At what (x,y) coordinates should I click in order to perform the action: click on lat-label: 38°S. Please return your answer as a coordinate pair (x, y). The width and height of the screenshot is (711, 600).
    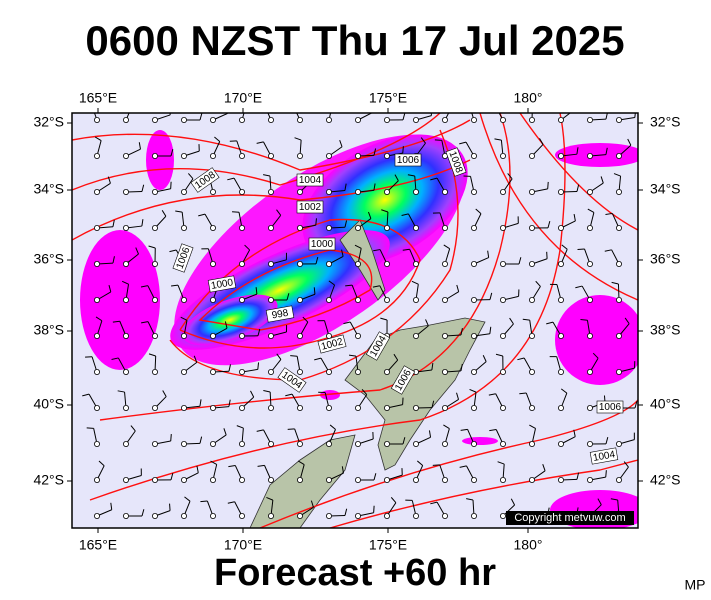
    Looking at the image, I should click on (48, 330).